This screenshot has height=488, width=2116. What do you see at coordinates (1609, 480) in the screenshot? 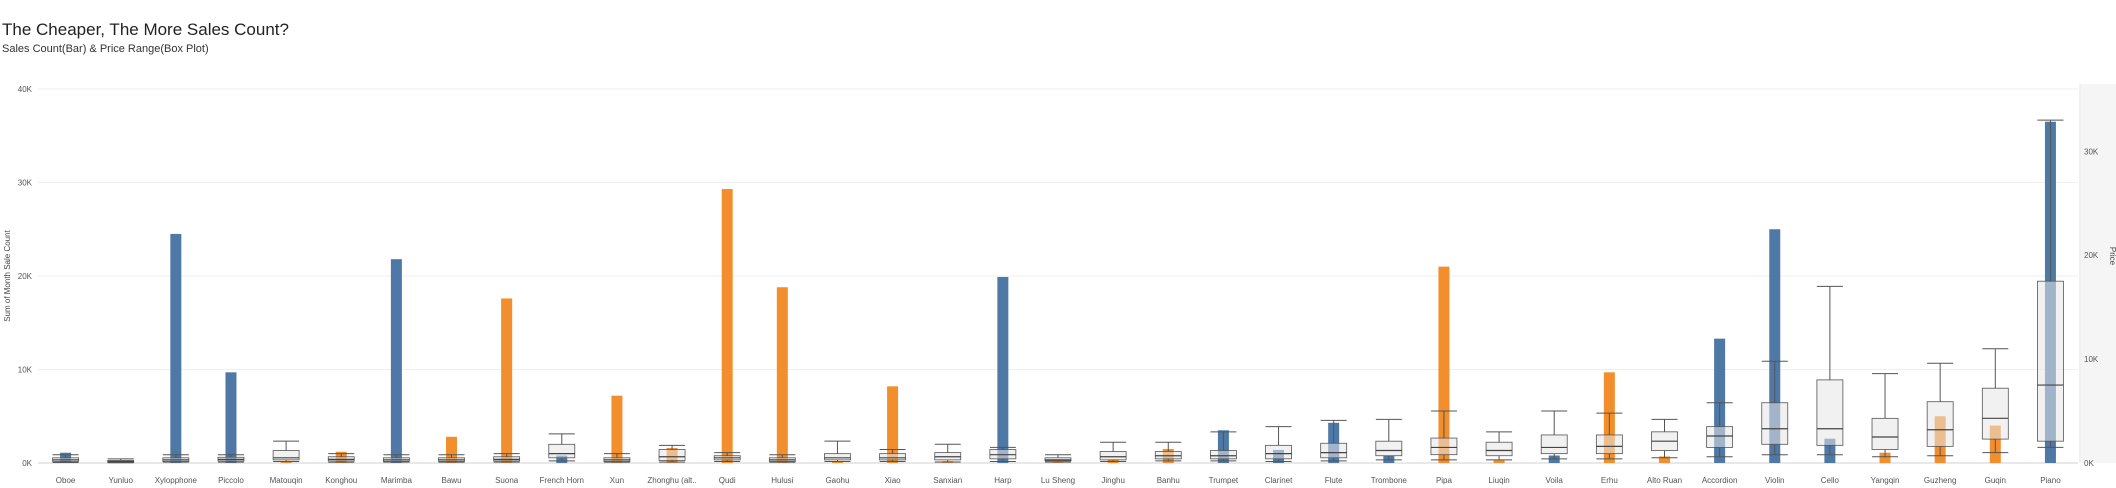
I see `category-label: Erhu` at bounding box center [1609, 480].